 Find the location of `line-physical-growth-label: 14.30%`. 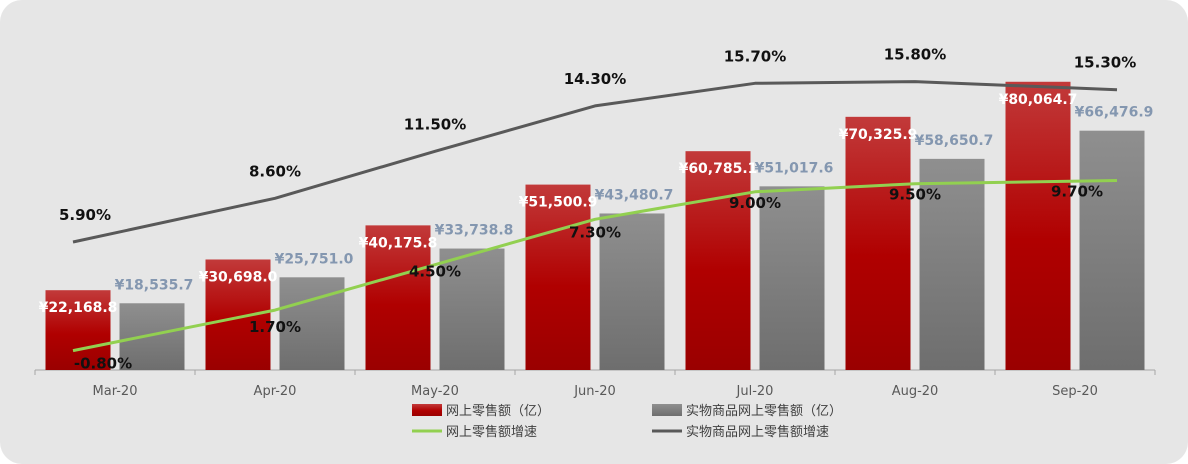

line-physical-growth-label: 14.30% is located at coordinates (595, 79).